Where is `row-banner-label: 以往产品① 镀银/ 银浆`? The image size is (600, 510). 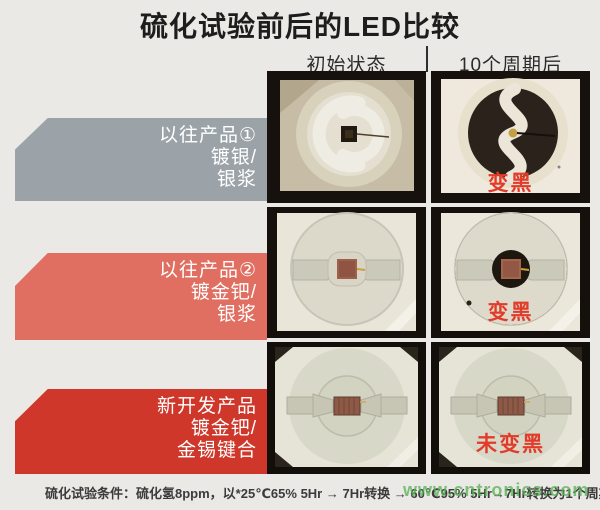
row-banner-label: 以往产品① 镀银/ 银浆 is located at coordinates (208, 158).